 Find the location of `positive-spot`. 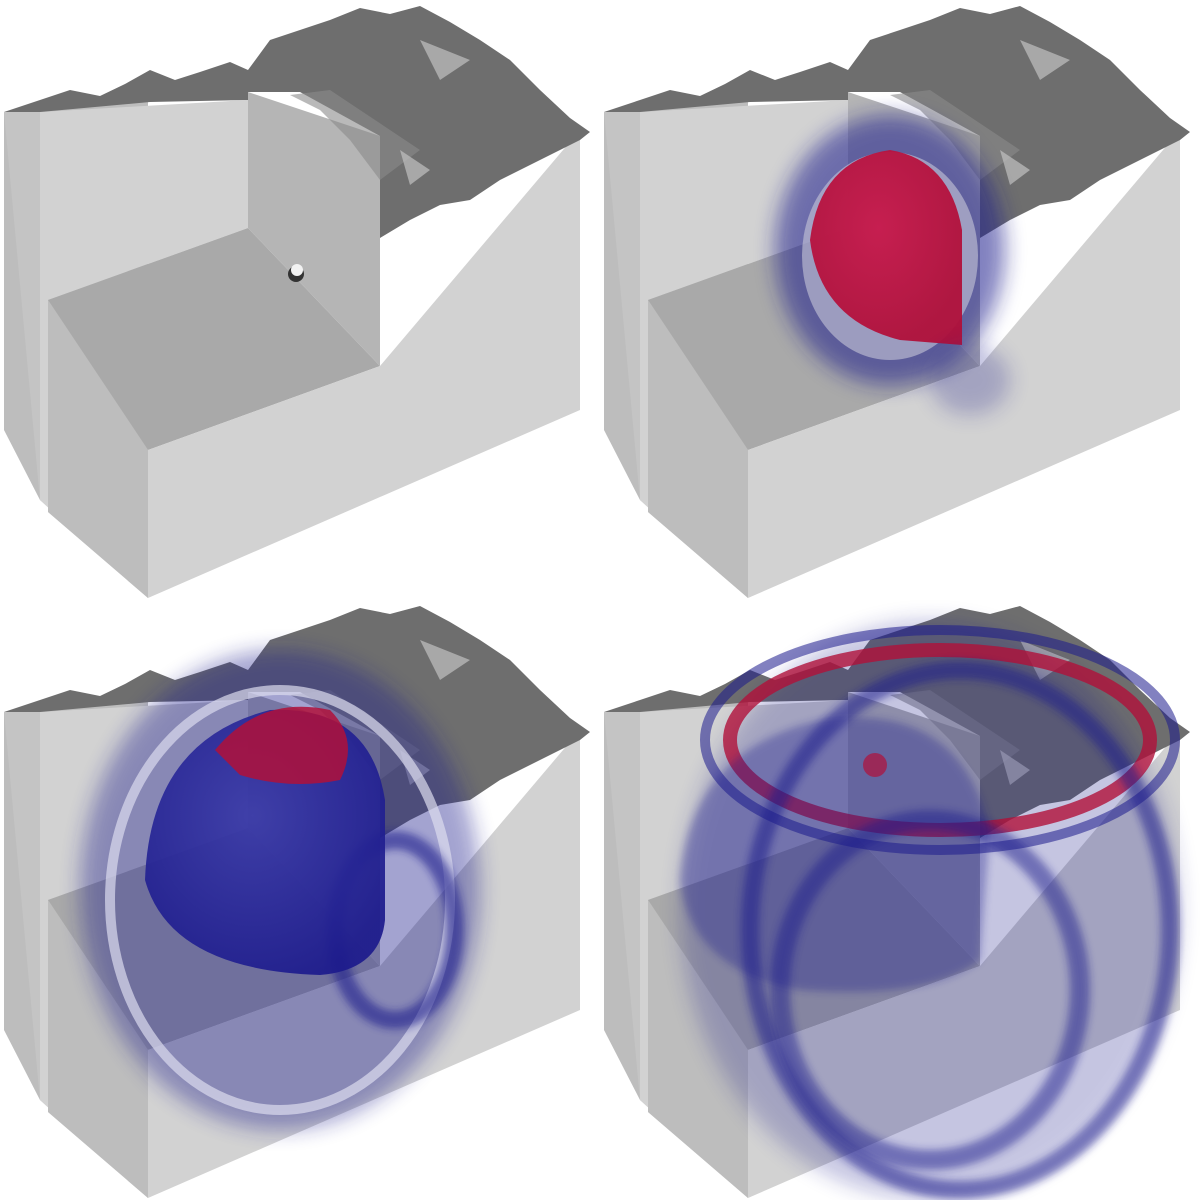

positive-spot is located at coordinates (875, 765).